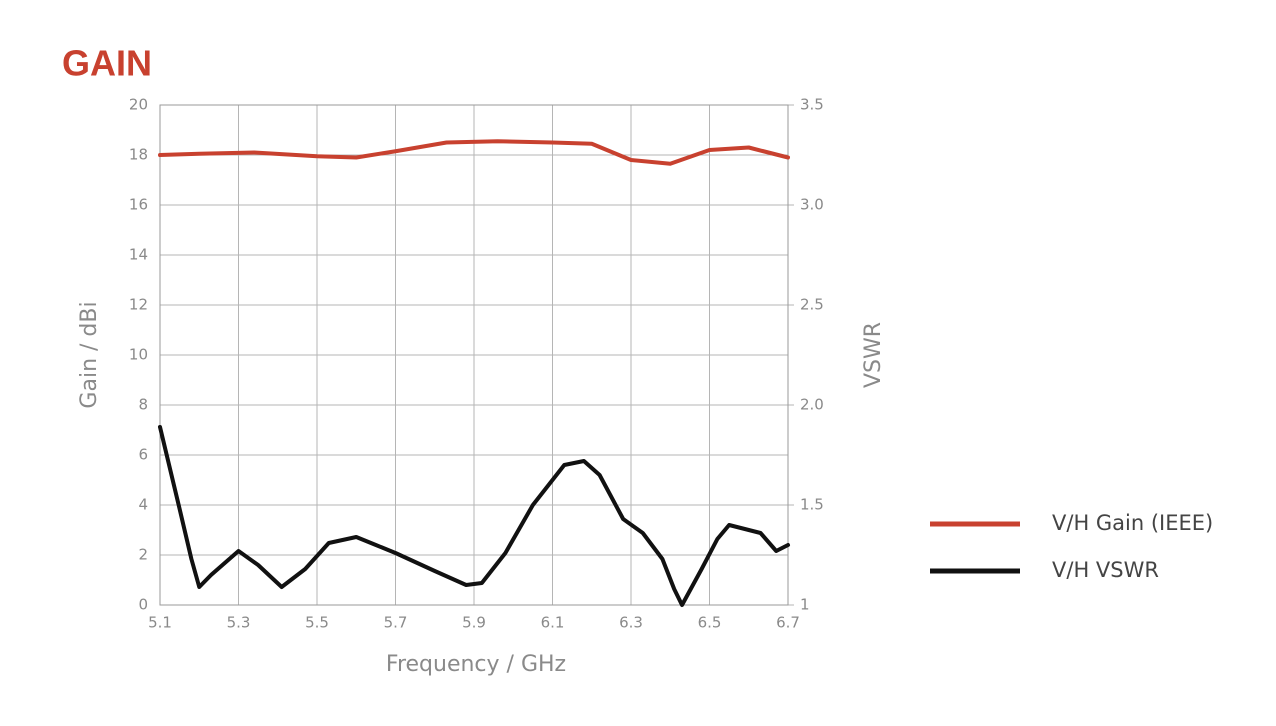 This screenshot has width=1276, height=726. I want to click on y2-tick-label: 3.0, so click(812, 205).